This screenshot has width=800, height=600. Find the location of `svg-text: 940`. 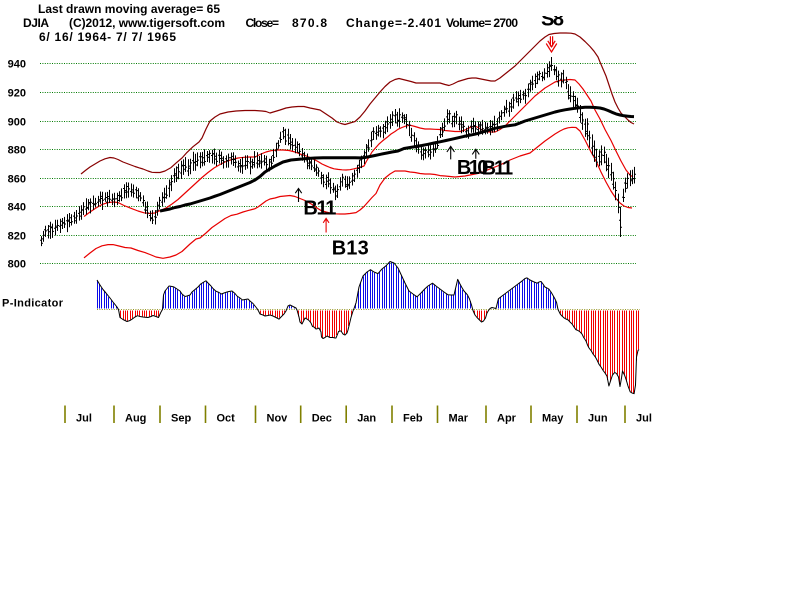

svg-text: 940 is located at coordinates (17, 65).